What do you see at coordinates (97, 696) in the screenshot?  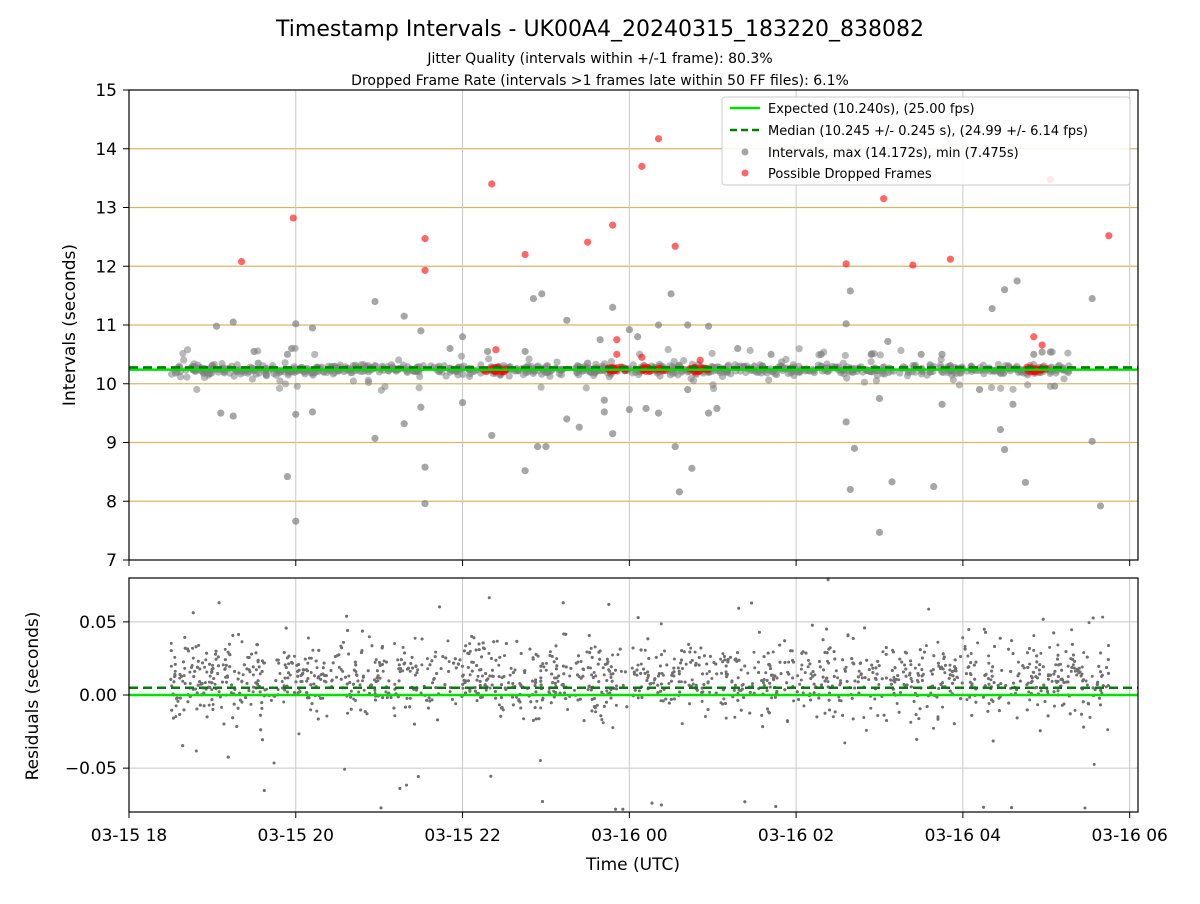 I see `bottom-panel-y-axis: −0.05 0.00 0.05` at bounding box center [97, 696].